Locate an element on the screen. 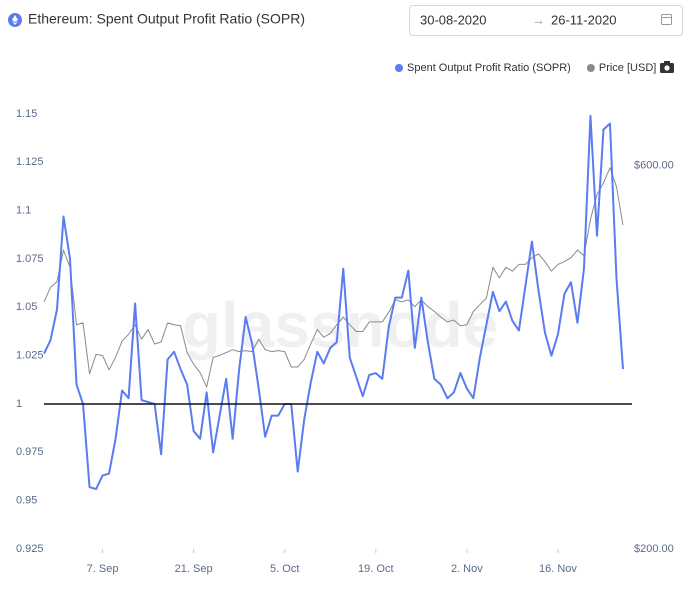 The height and width of the screenshot is (590, 693). y2-tick-label: $200.00 is located at coordinates (654, 549).